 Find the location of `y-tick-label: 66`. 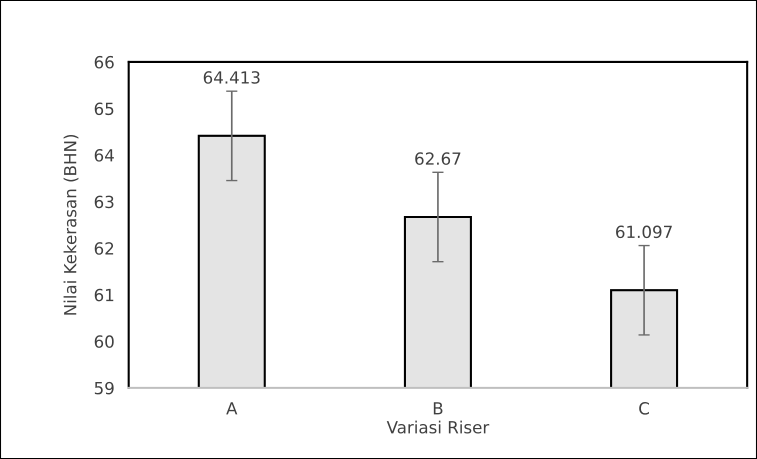

y-tick-label: 66 is located at coordinates (104, 62).